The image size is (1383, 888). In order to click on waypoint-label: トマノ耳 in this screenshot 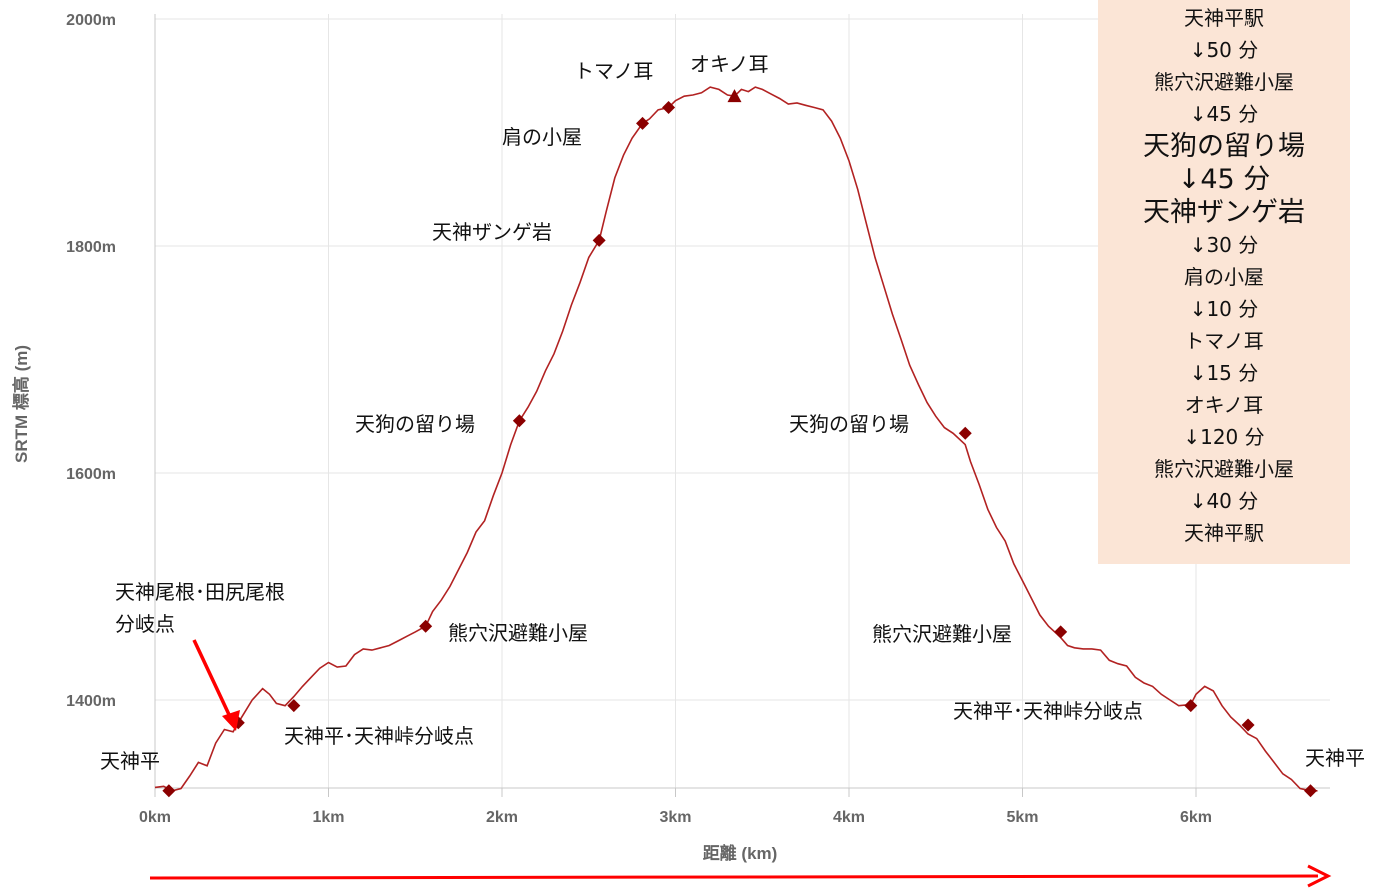, I will do `click(613, 71)`.